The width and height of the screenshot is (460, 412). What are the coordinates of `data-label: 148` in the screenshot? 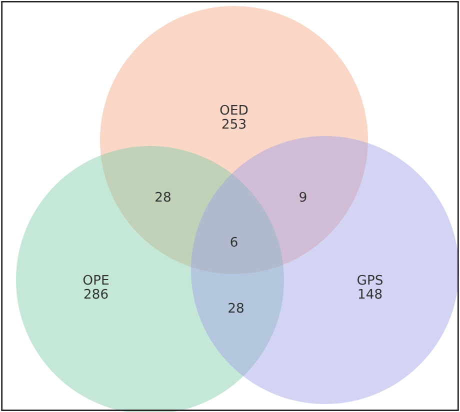 It's located at (370, 293).